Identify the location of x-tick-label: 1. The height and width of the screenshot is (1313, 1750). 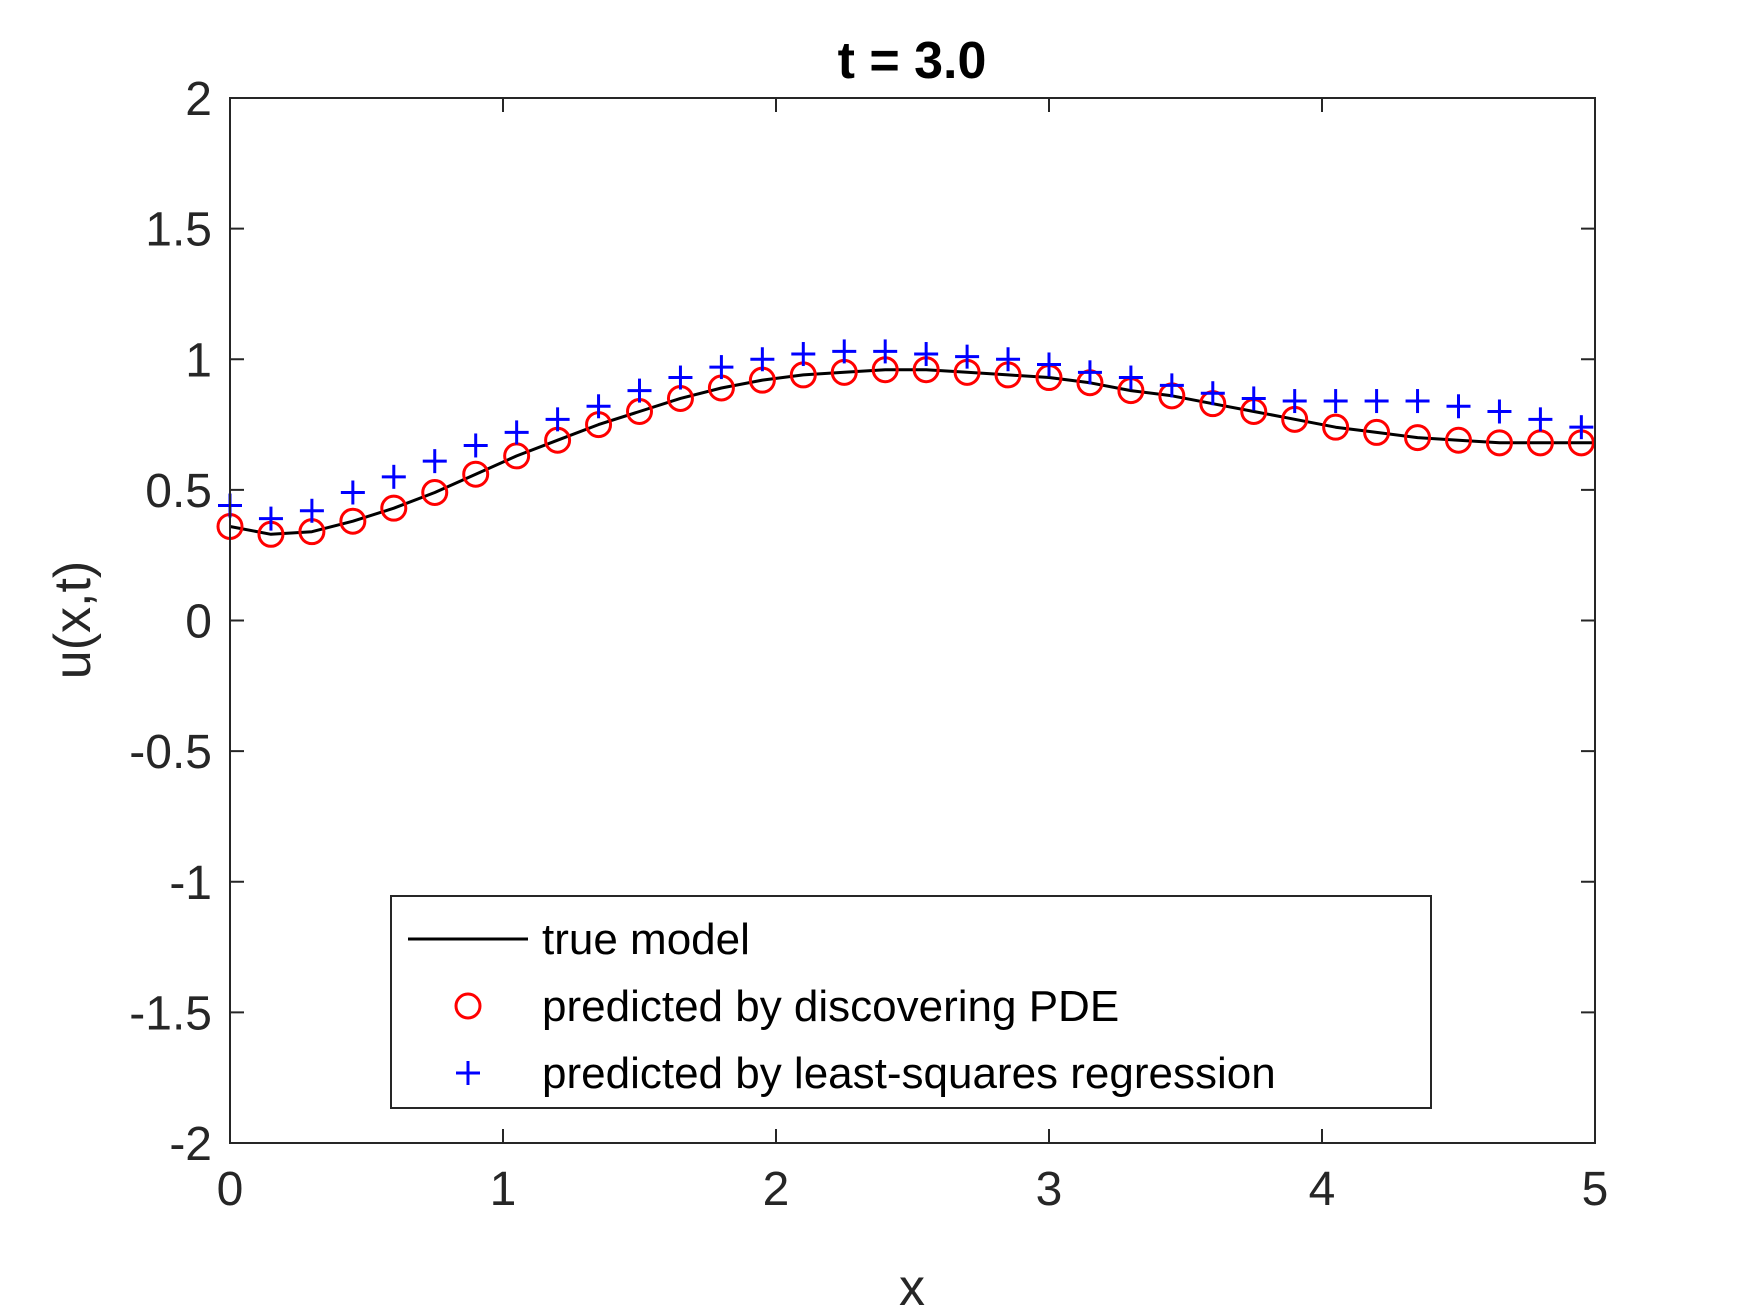
(503, 1189).